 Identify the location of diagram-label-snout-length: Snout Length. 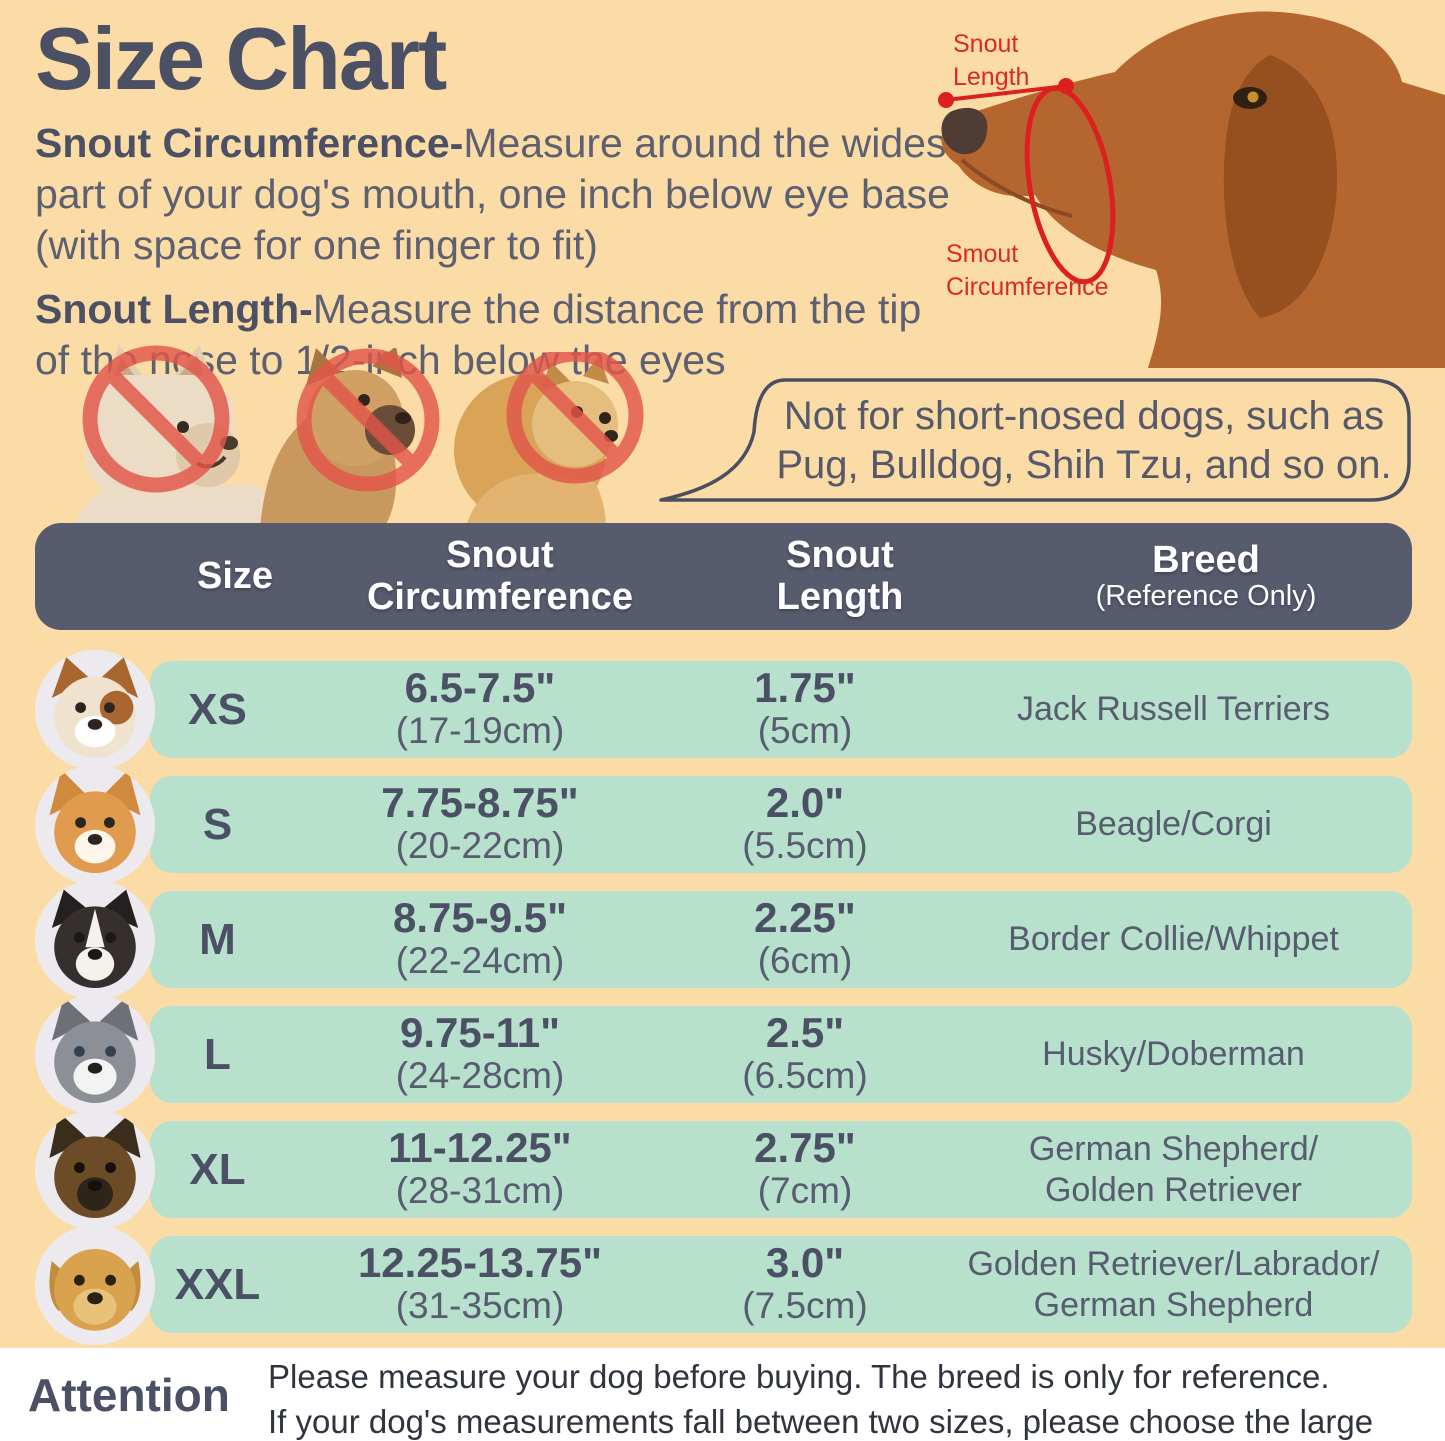
(991, 60).